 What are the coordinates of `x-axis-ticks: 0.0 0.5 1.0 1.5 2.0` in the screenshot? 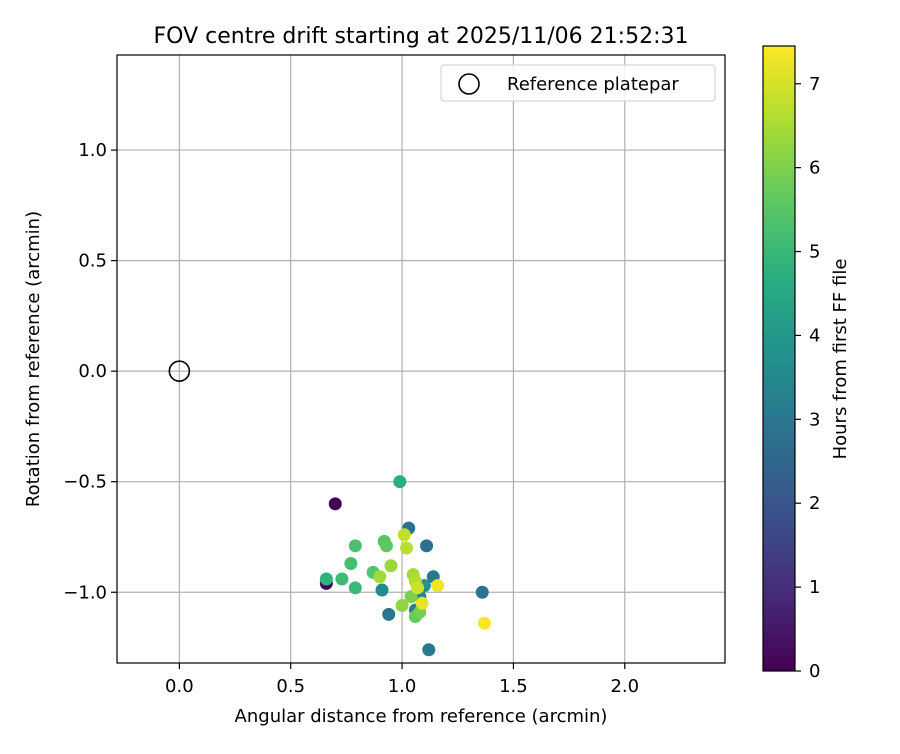 It's located at (402, 680).